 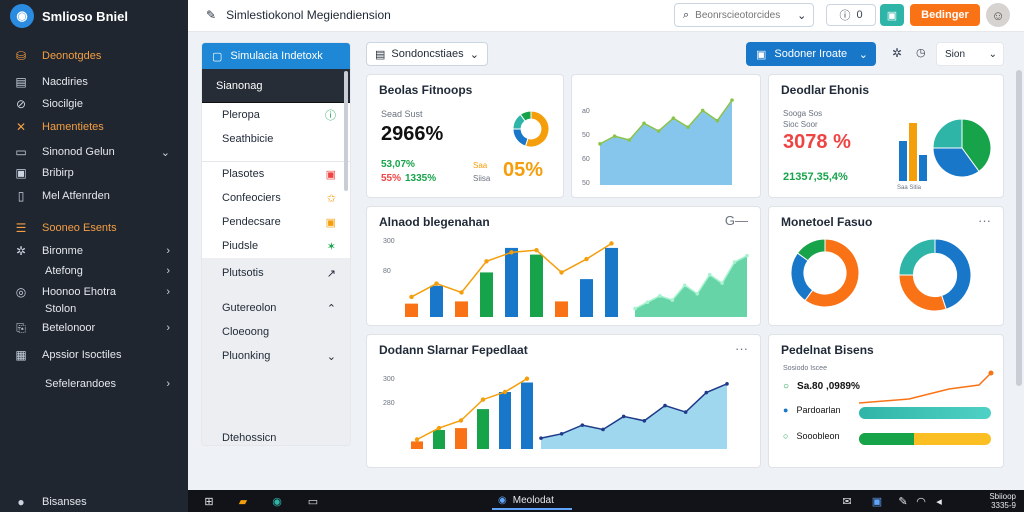 What do you see at coordinates (94, 127) in the screenshot?
I see `sidebar-item-4: ✕ Hamentietes` at bounding box center [94, 127].